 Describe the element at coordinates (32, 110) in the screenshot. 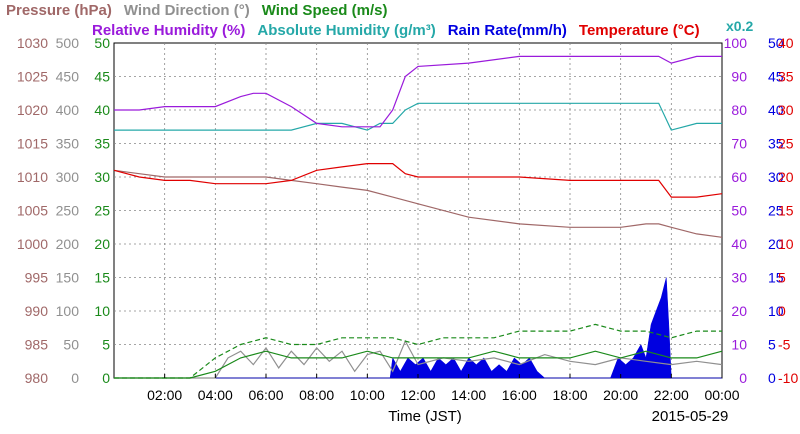

I see `y-tick-pressure: 1020` at that location.